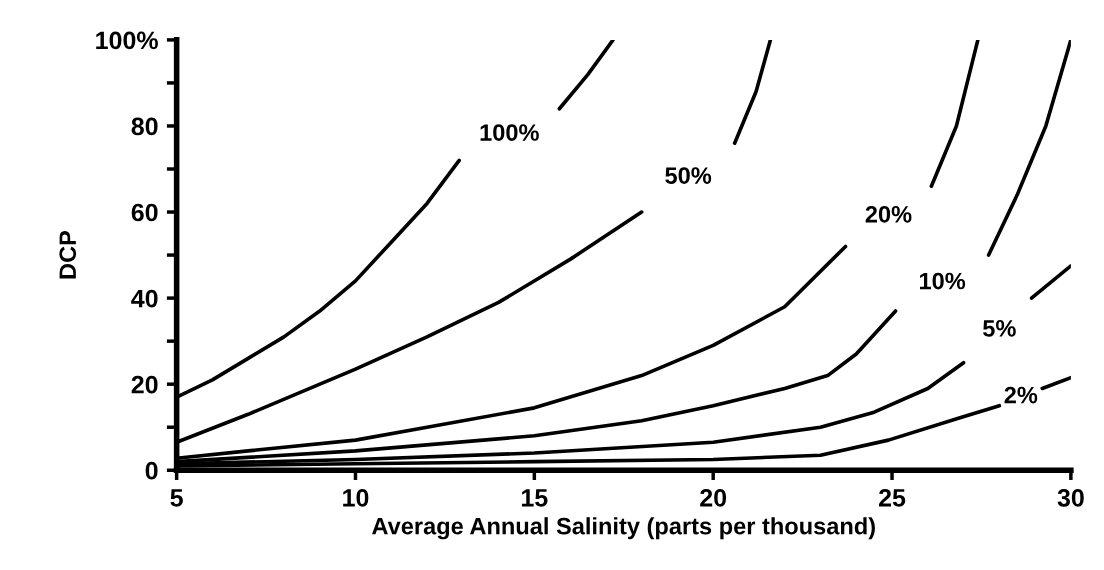 The height and width of the screenshot is (570, 1104). What do you see at coordinates (623, 528) in the screenshot?
I see `x-axis-title: Average Annual Salinity (parts per thousand)` at bounding box center [623, 528].